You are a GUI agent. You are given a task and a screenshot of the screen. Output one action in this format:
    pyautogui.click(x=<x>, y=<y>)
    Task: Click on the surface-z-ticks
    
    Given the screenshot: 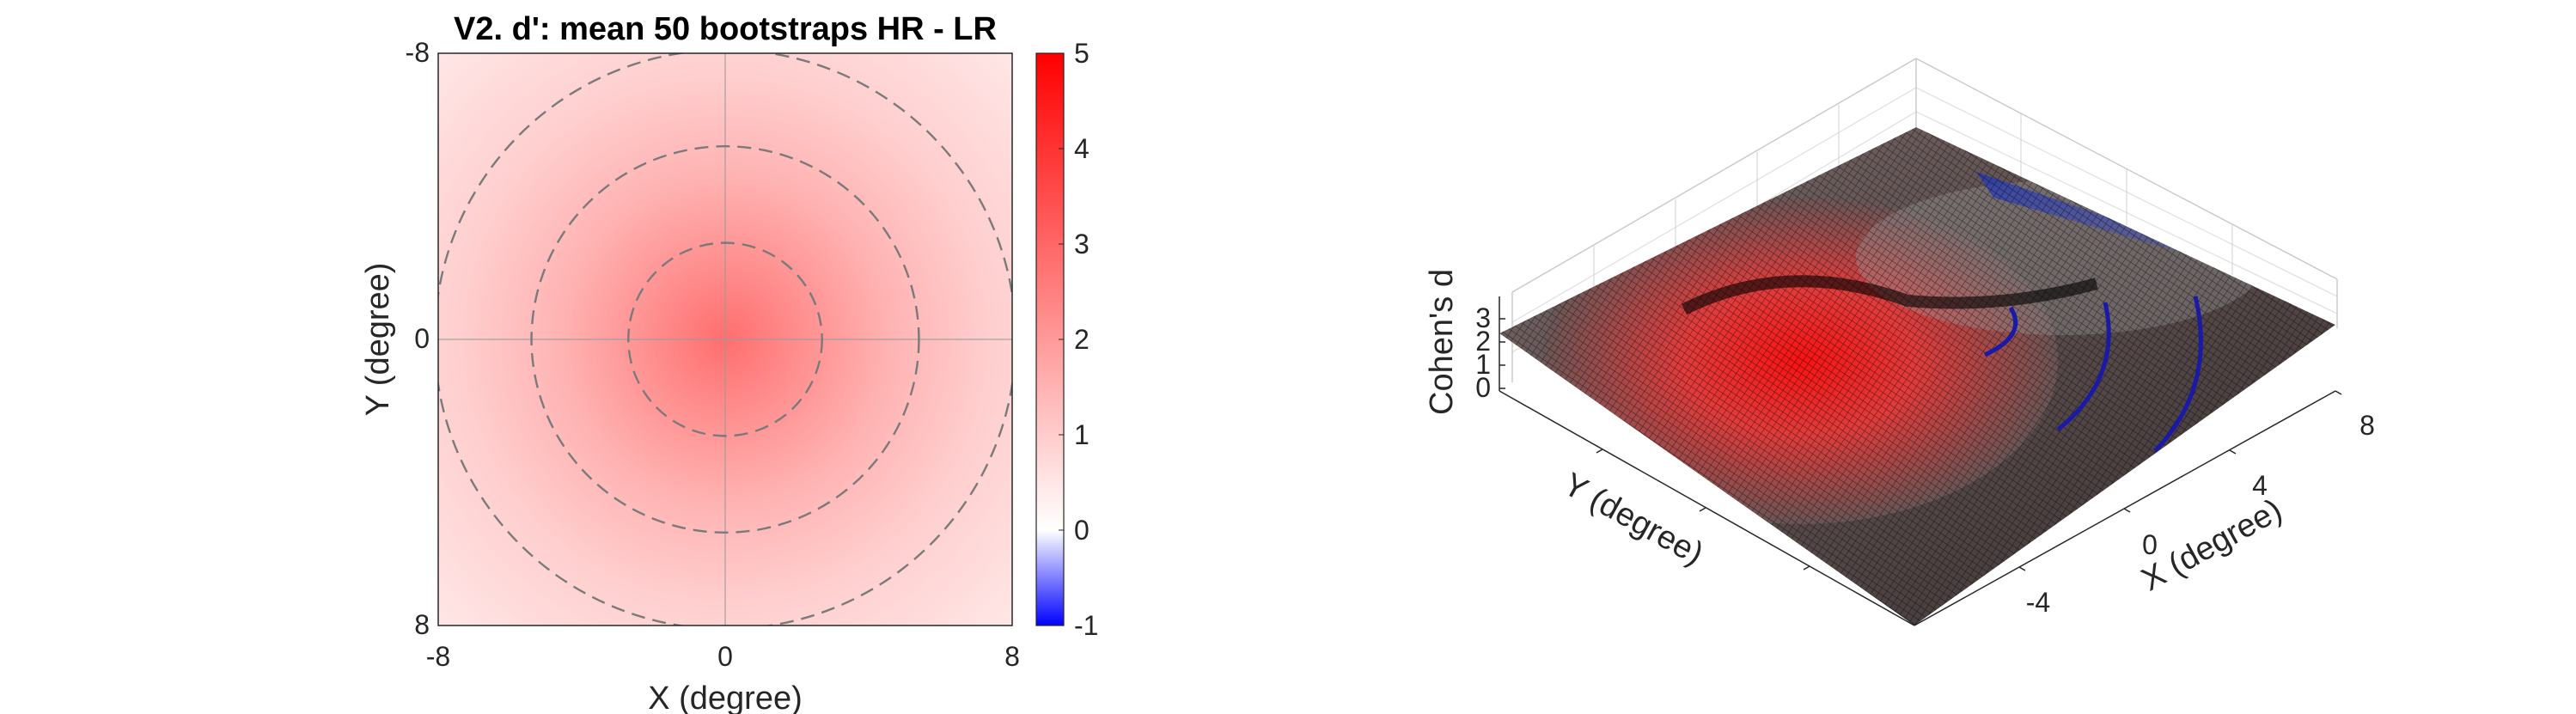 What is the action you would take?
    pyautogui.click(x=1502, y=353)
    